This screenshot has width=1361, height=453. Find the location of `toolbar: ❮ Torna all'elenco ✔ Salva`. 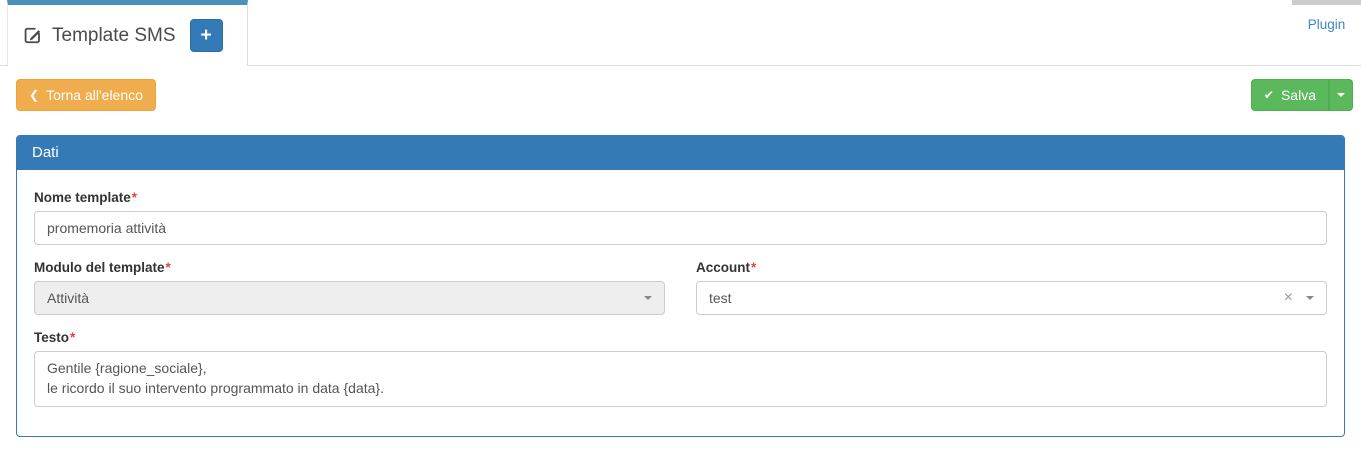

toolbar: ❮ Torna all'elenco ✔ Salva is located at coordinates (684, 95).